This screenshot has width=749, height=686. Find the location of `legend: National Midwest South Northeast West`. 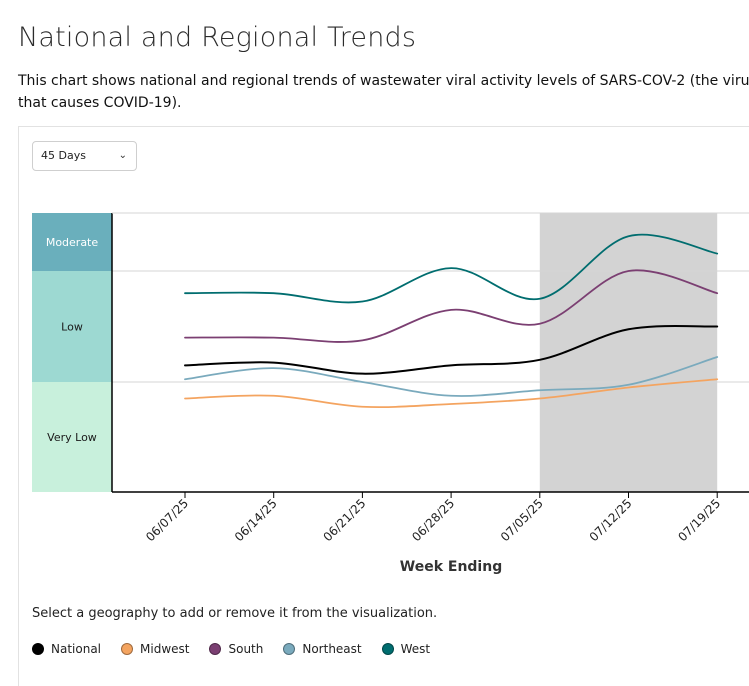

legend: National Midwest South Northeast West is located at coordinates (241, 649).